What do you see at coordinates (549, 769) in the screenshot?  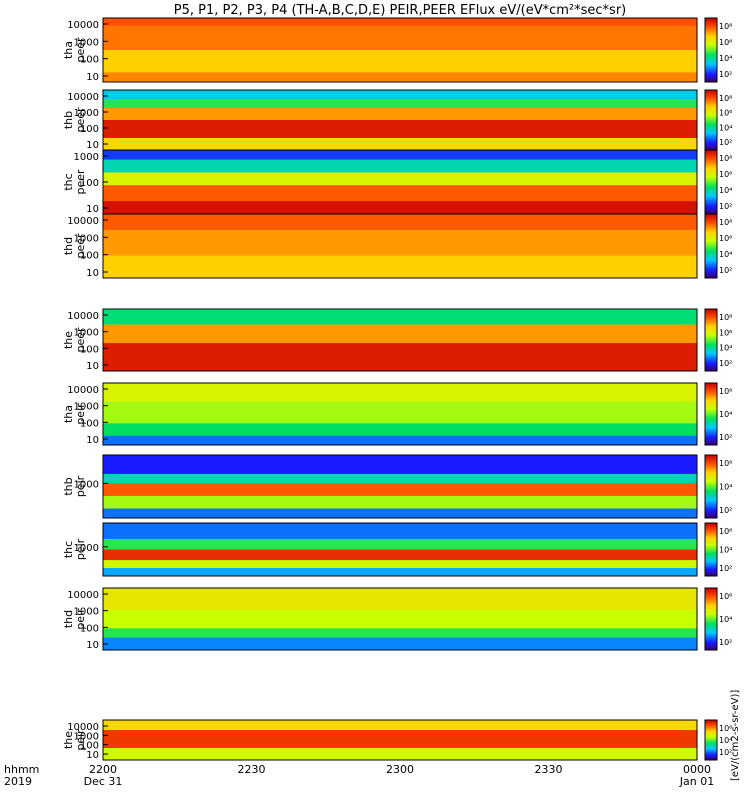 I see `x-tick-label: 2330` at bounding box center [549, 769].